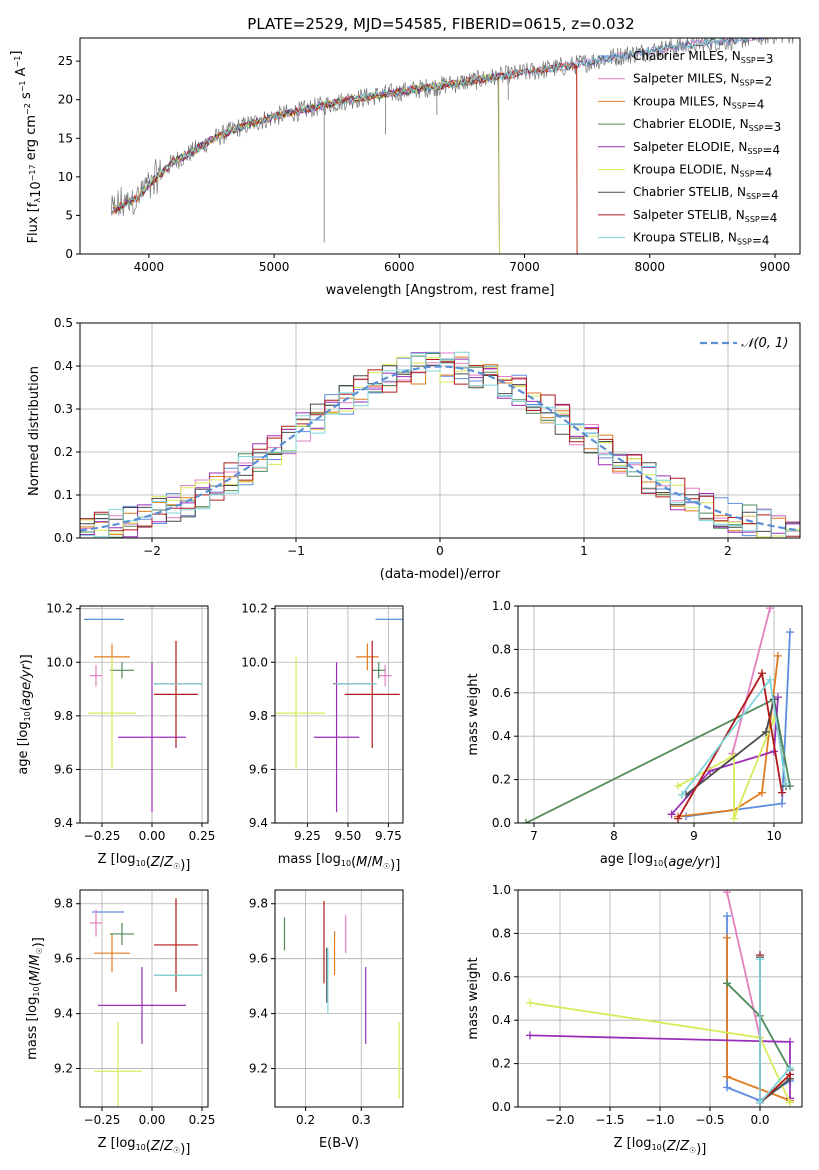 Image resolution: width=819 pixels, height=1170 pixels. I want to click on legend-label-kroupa-elodie: Kroupa ELODIE, NSSP=4, so click(702, 171).